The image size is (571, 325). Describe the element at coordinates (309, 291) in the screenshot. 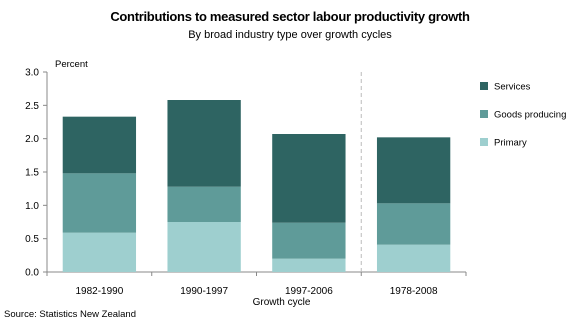

I see `x-tick-label: 1997-2006` at that location.